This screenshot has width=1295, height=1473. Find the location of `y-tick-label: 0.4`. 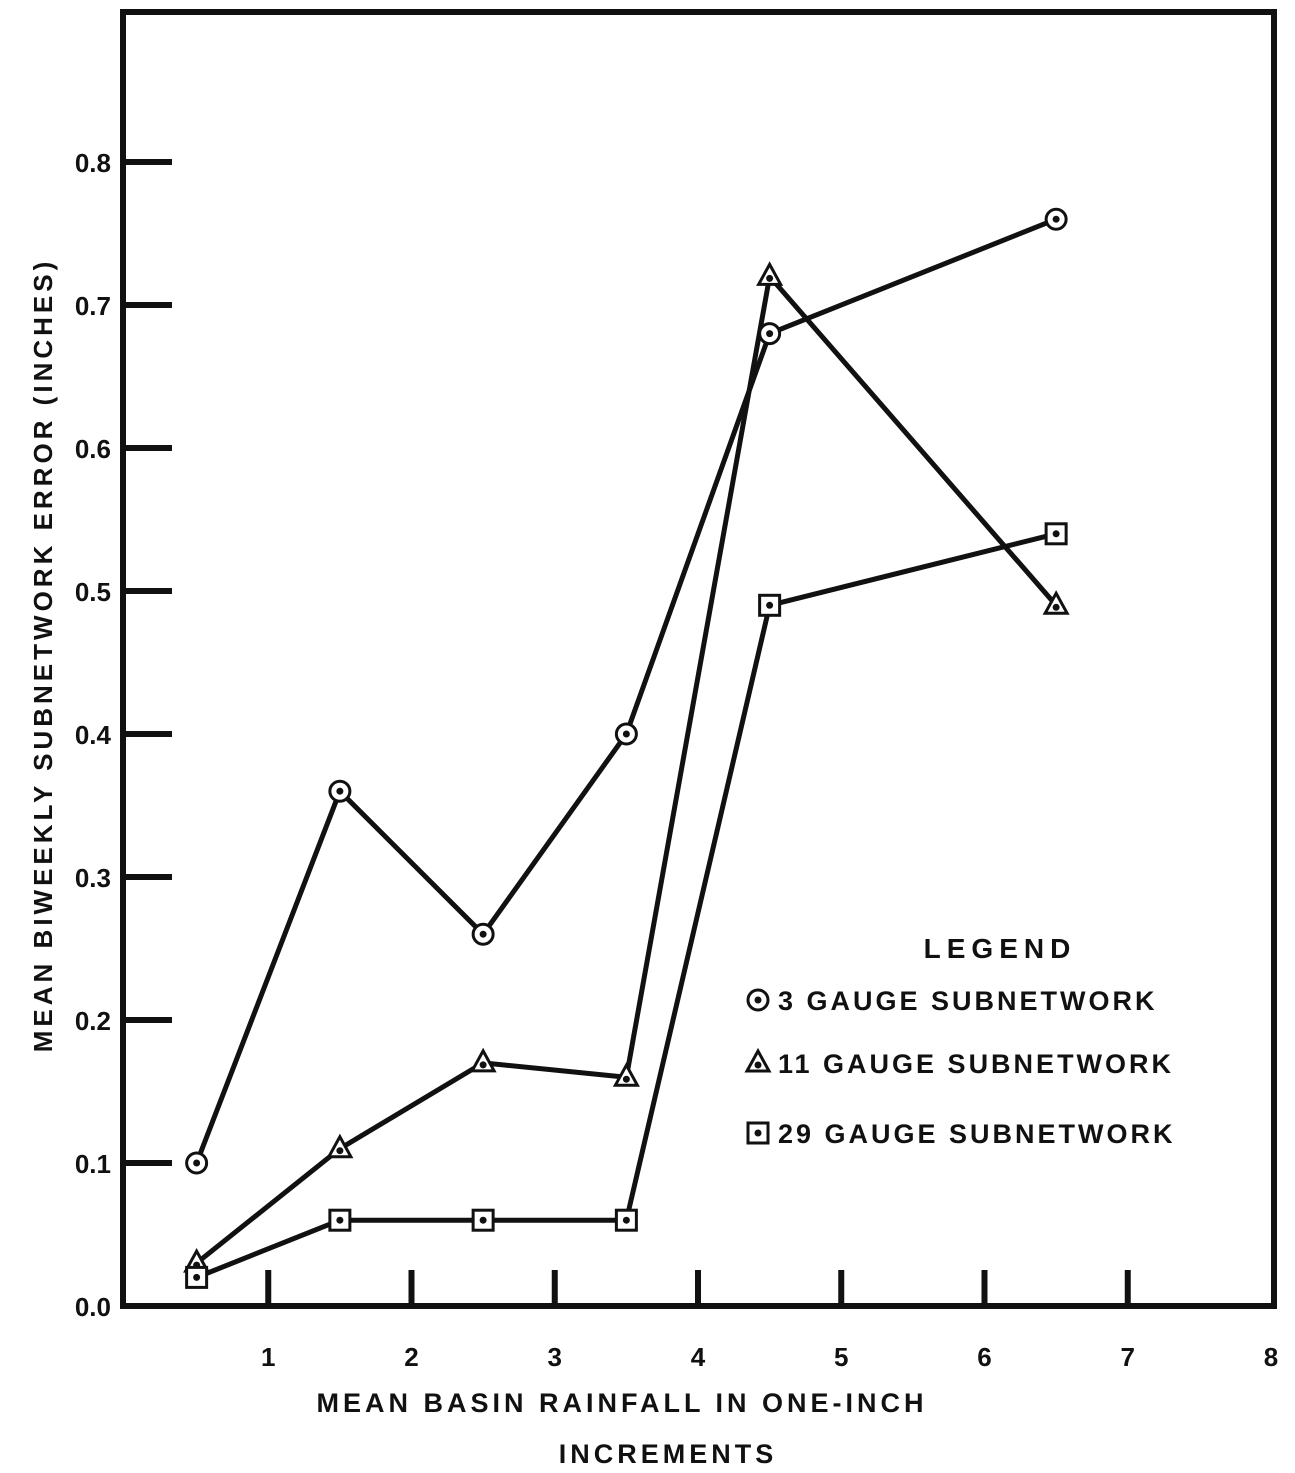

y-tick-label: 0.4 is located at coordinates (93, 735).